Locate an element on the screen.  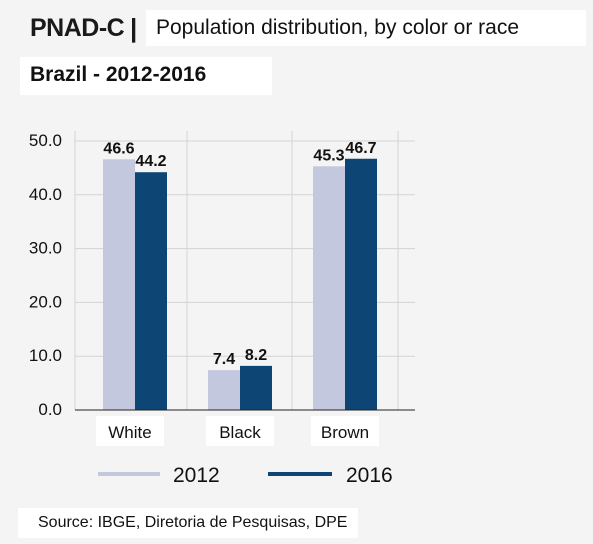
x-tick-label: Black is located at coordinates (240, 432).